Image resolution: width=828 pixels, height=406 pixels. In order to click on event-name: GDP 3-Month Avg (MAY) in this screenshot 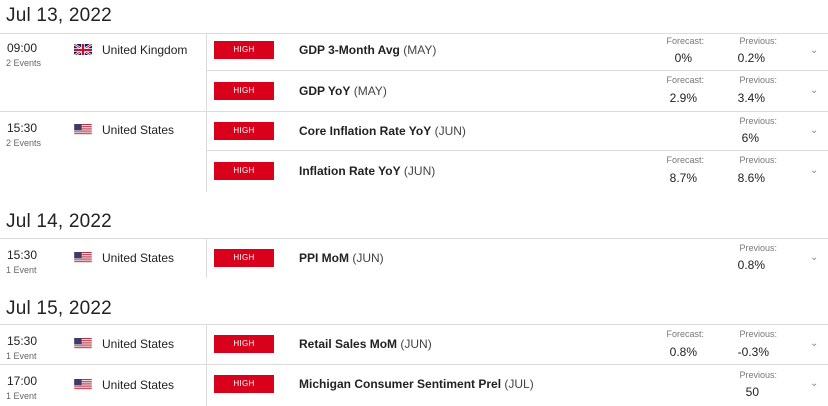, I will do `click(368, 50)`.